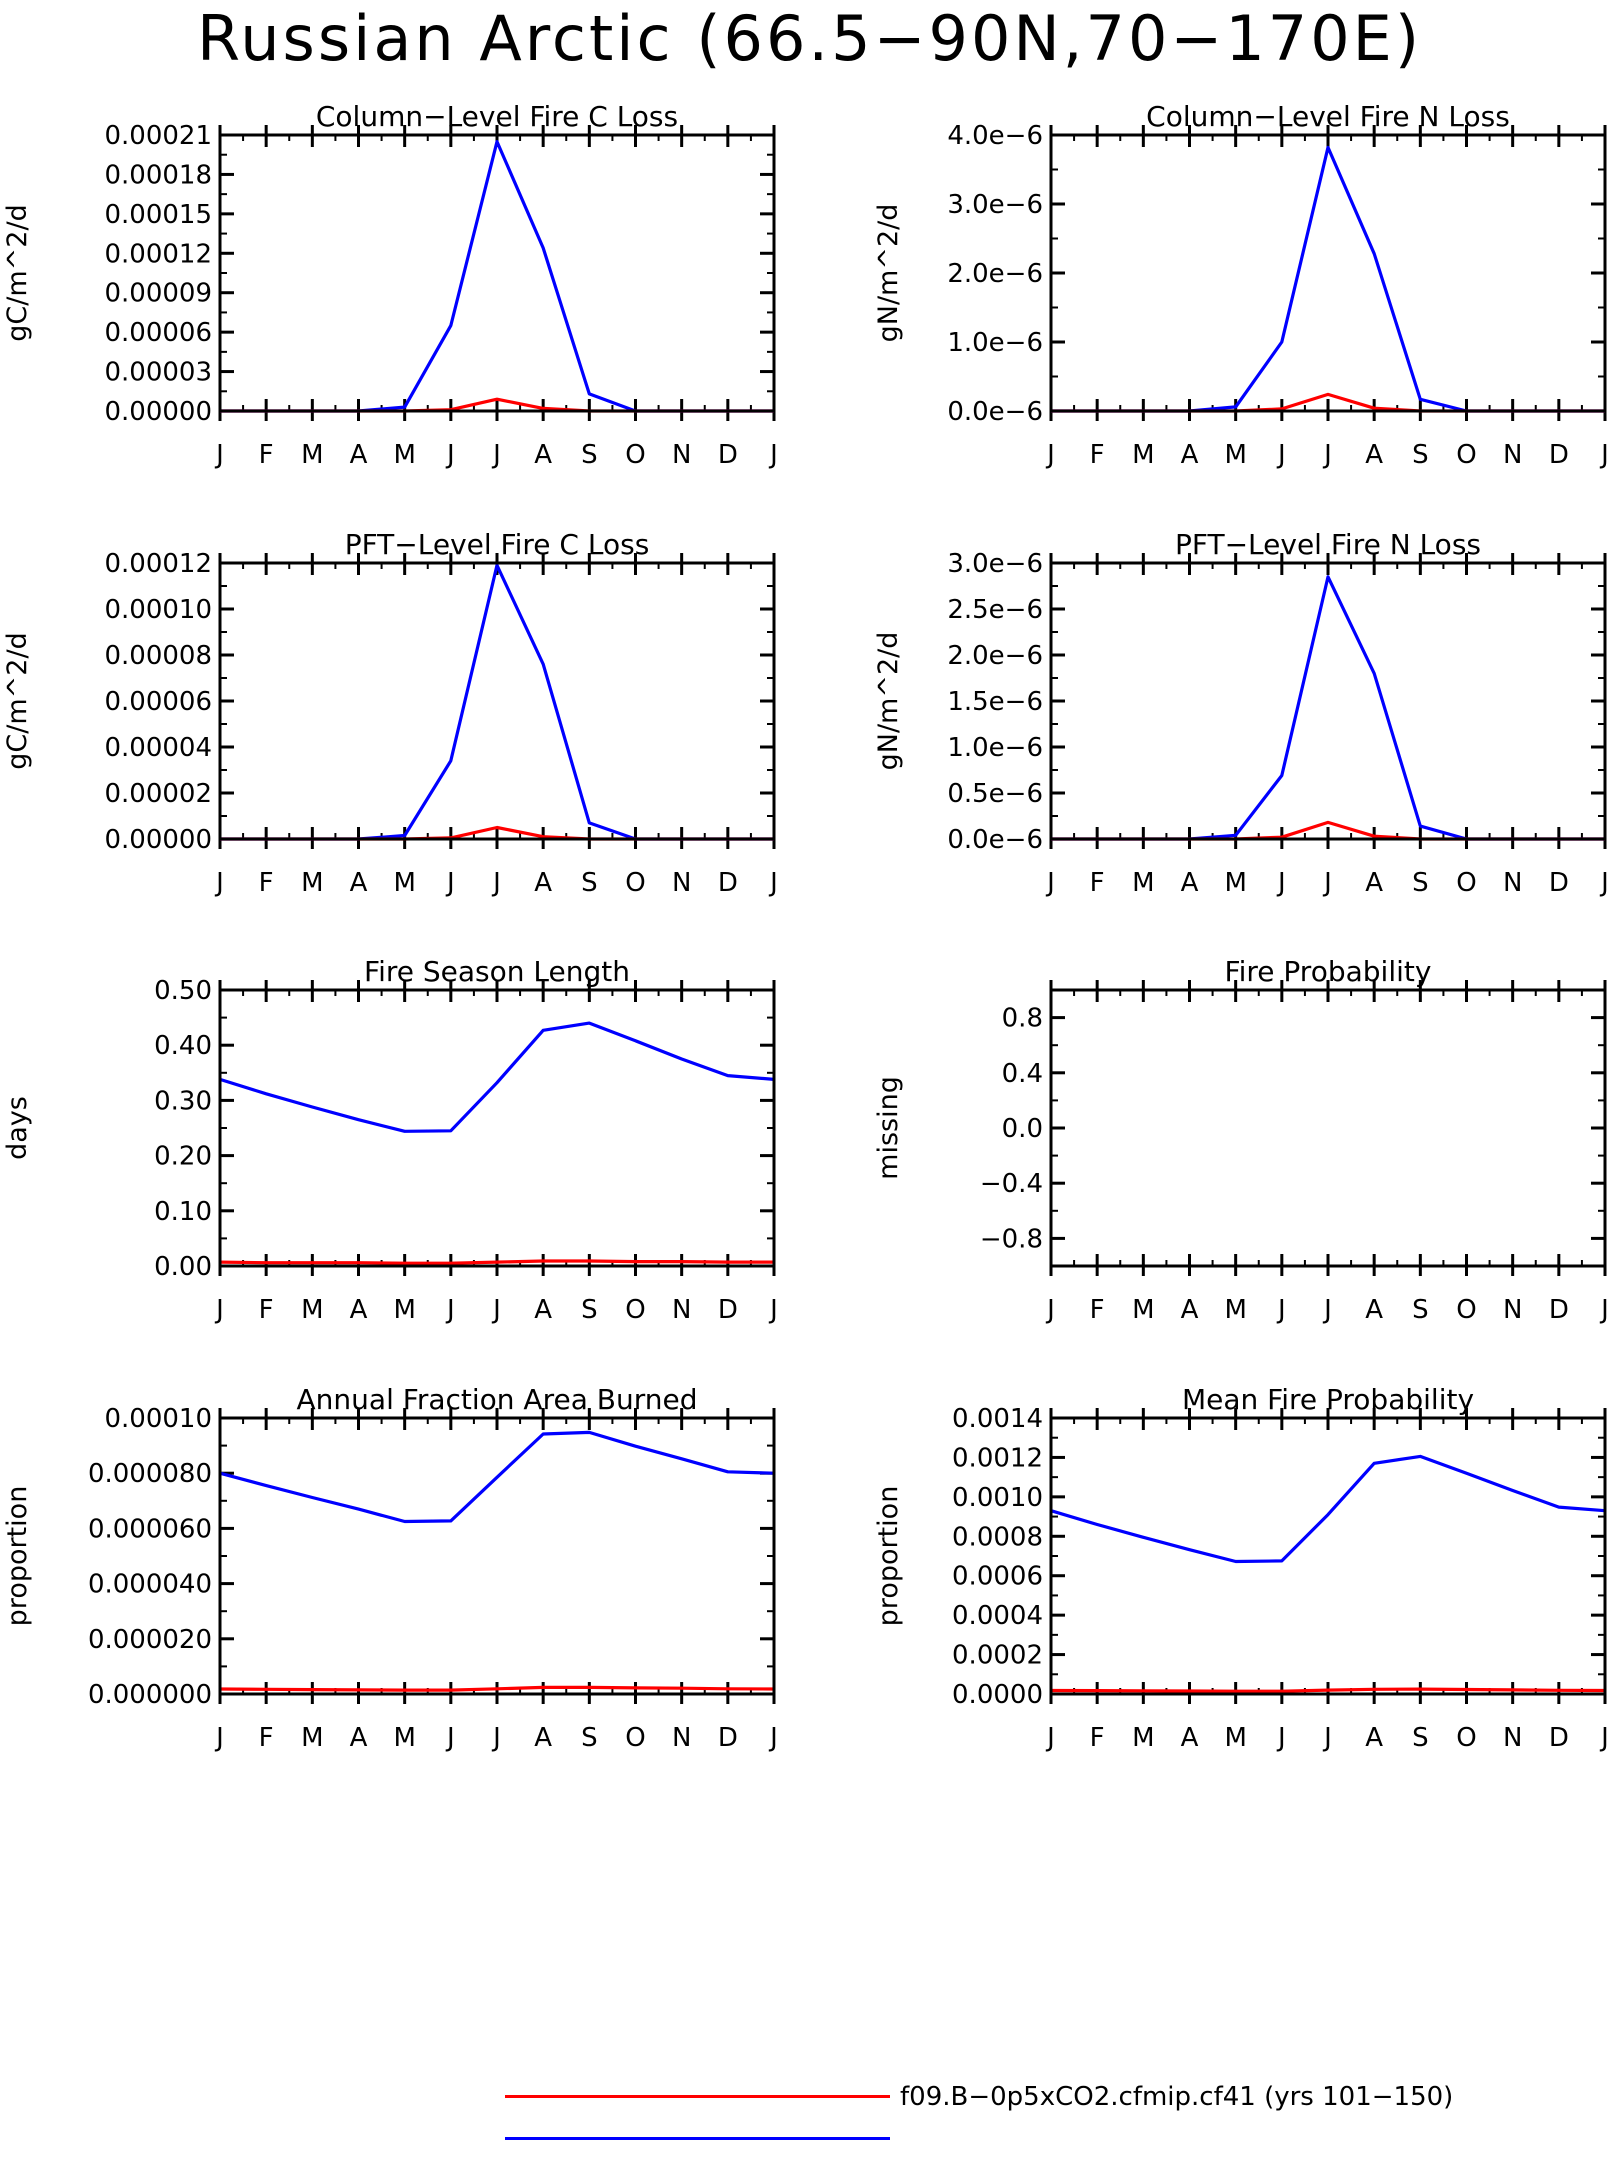 The height and width of the screenshot is (2160, 1619). Describe the element at coordinates (888, 273) in the screenshot. I see `y-axis-label: gN/m^2/d` at that location.